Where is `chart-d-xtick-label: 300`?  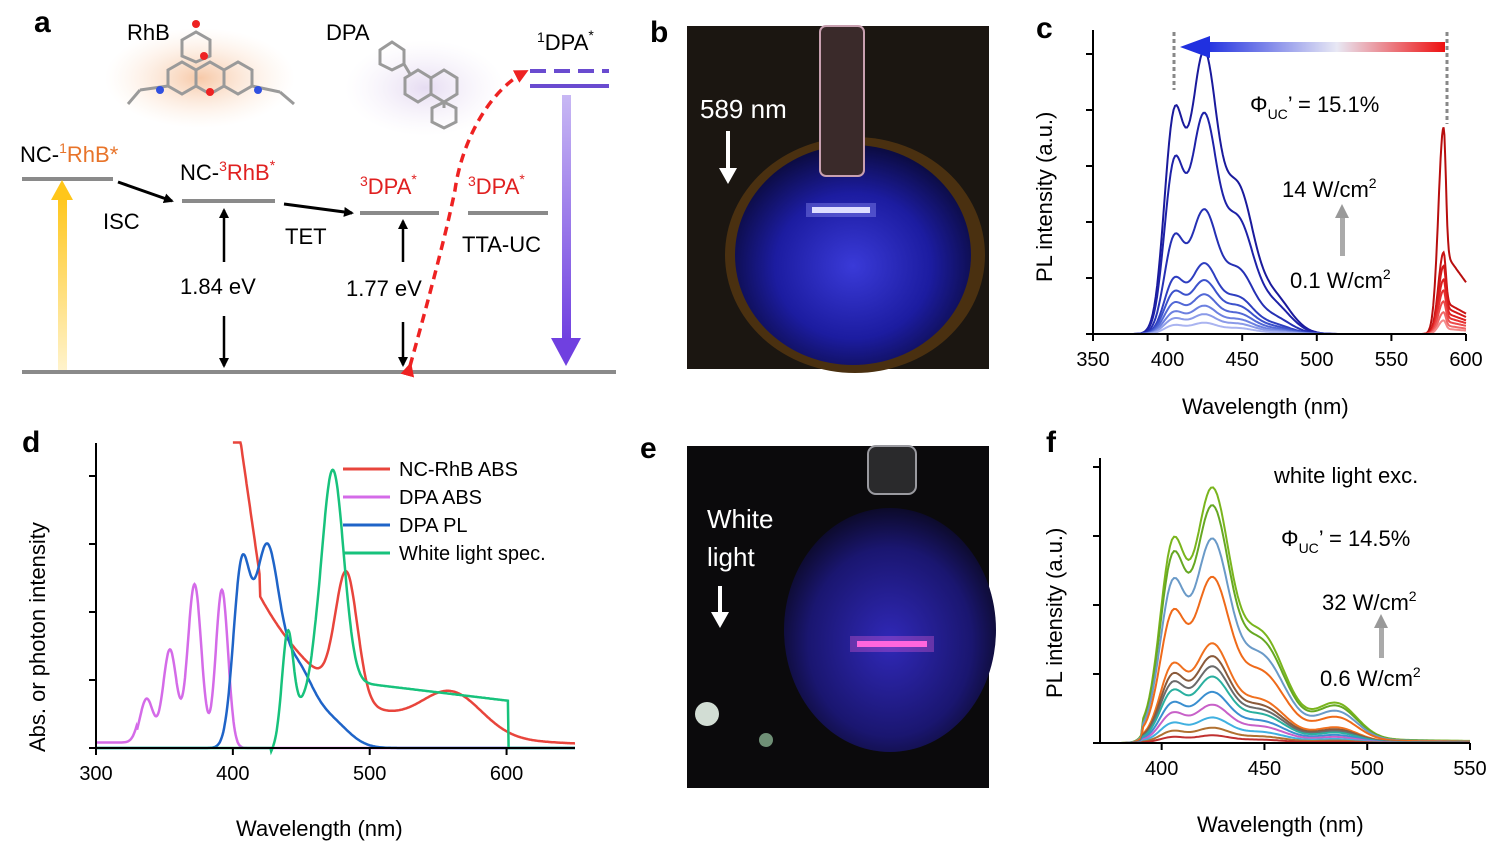
chart-d-xtick-label: 300 is located at coordinates (95, 774).